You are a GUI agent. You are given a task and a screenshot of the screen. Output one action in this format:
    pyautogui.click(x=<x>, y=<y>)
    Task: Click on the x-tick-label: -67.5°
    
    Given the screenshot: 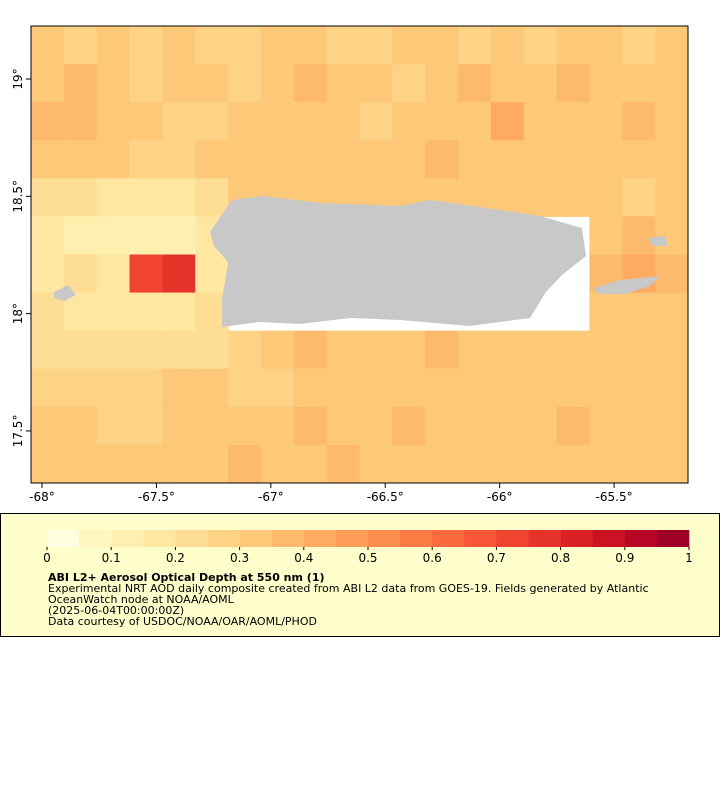 What is the action you would take?
    pyautogui.click(x=156, y=497)
    